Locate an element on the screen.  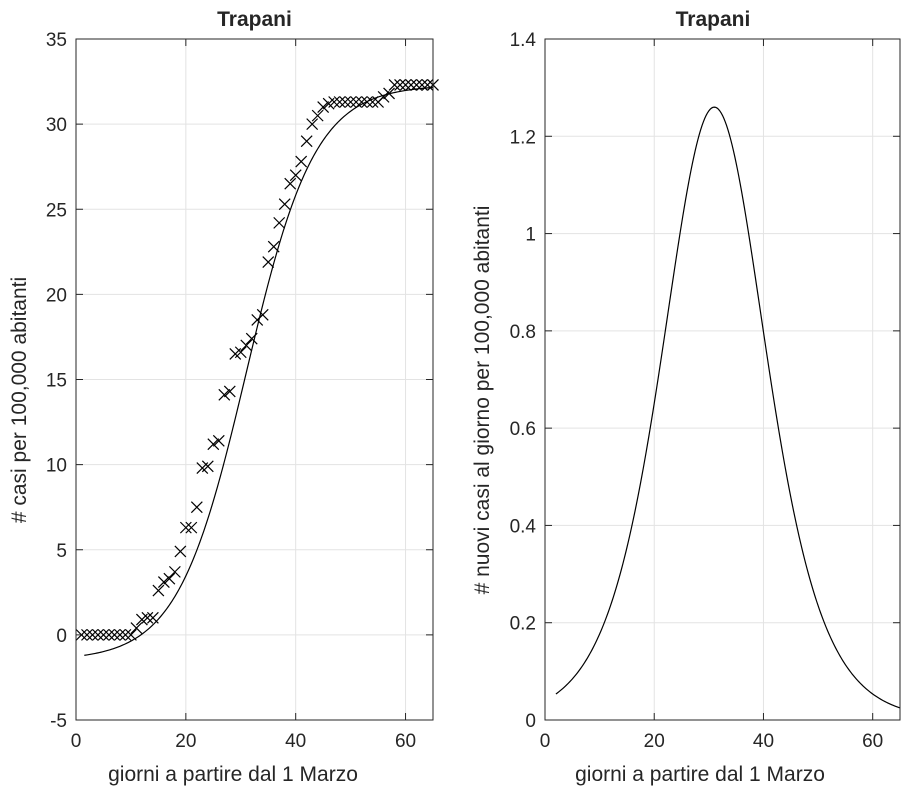
y-tick-label: 15 is located at coordinates (56, 381).